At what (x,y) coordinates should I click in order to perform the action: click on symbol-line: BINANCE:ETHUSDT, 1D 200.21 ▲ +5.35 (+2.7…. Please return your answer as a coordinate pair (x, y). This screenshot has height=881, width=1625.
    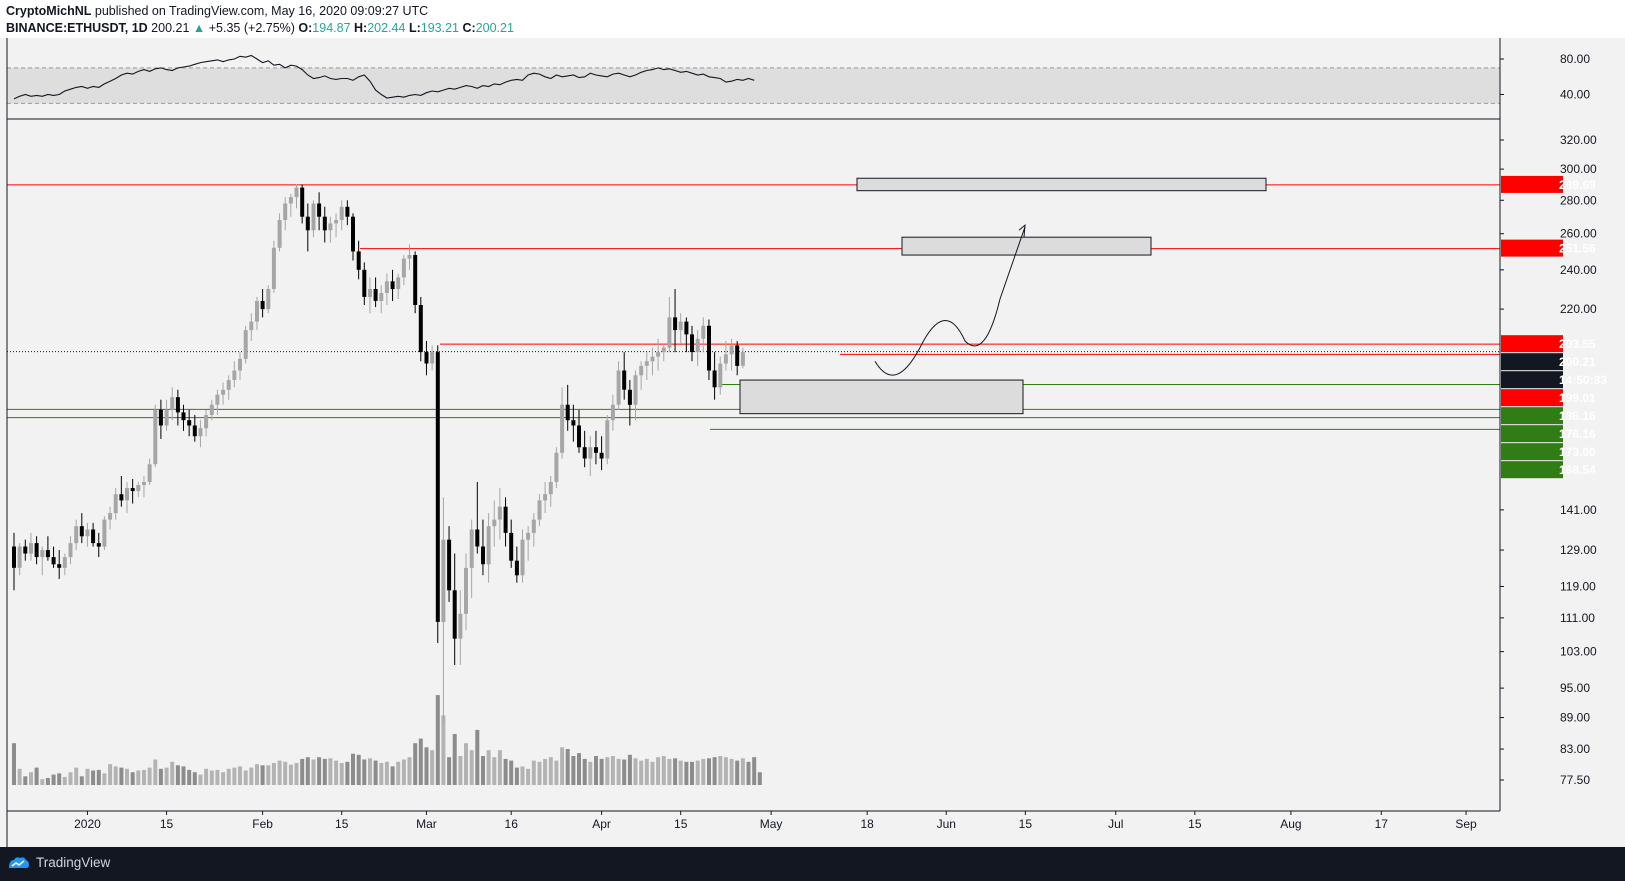
    Looking at the image, I should click on (260, 28).